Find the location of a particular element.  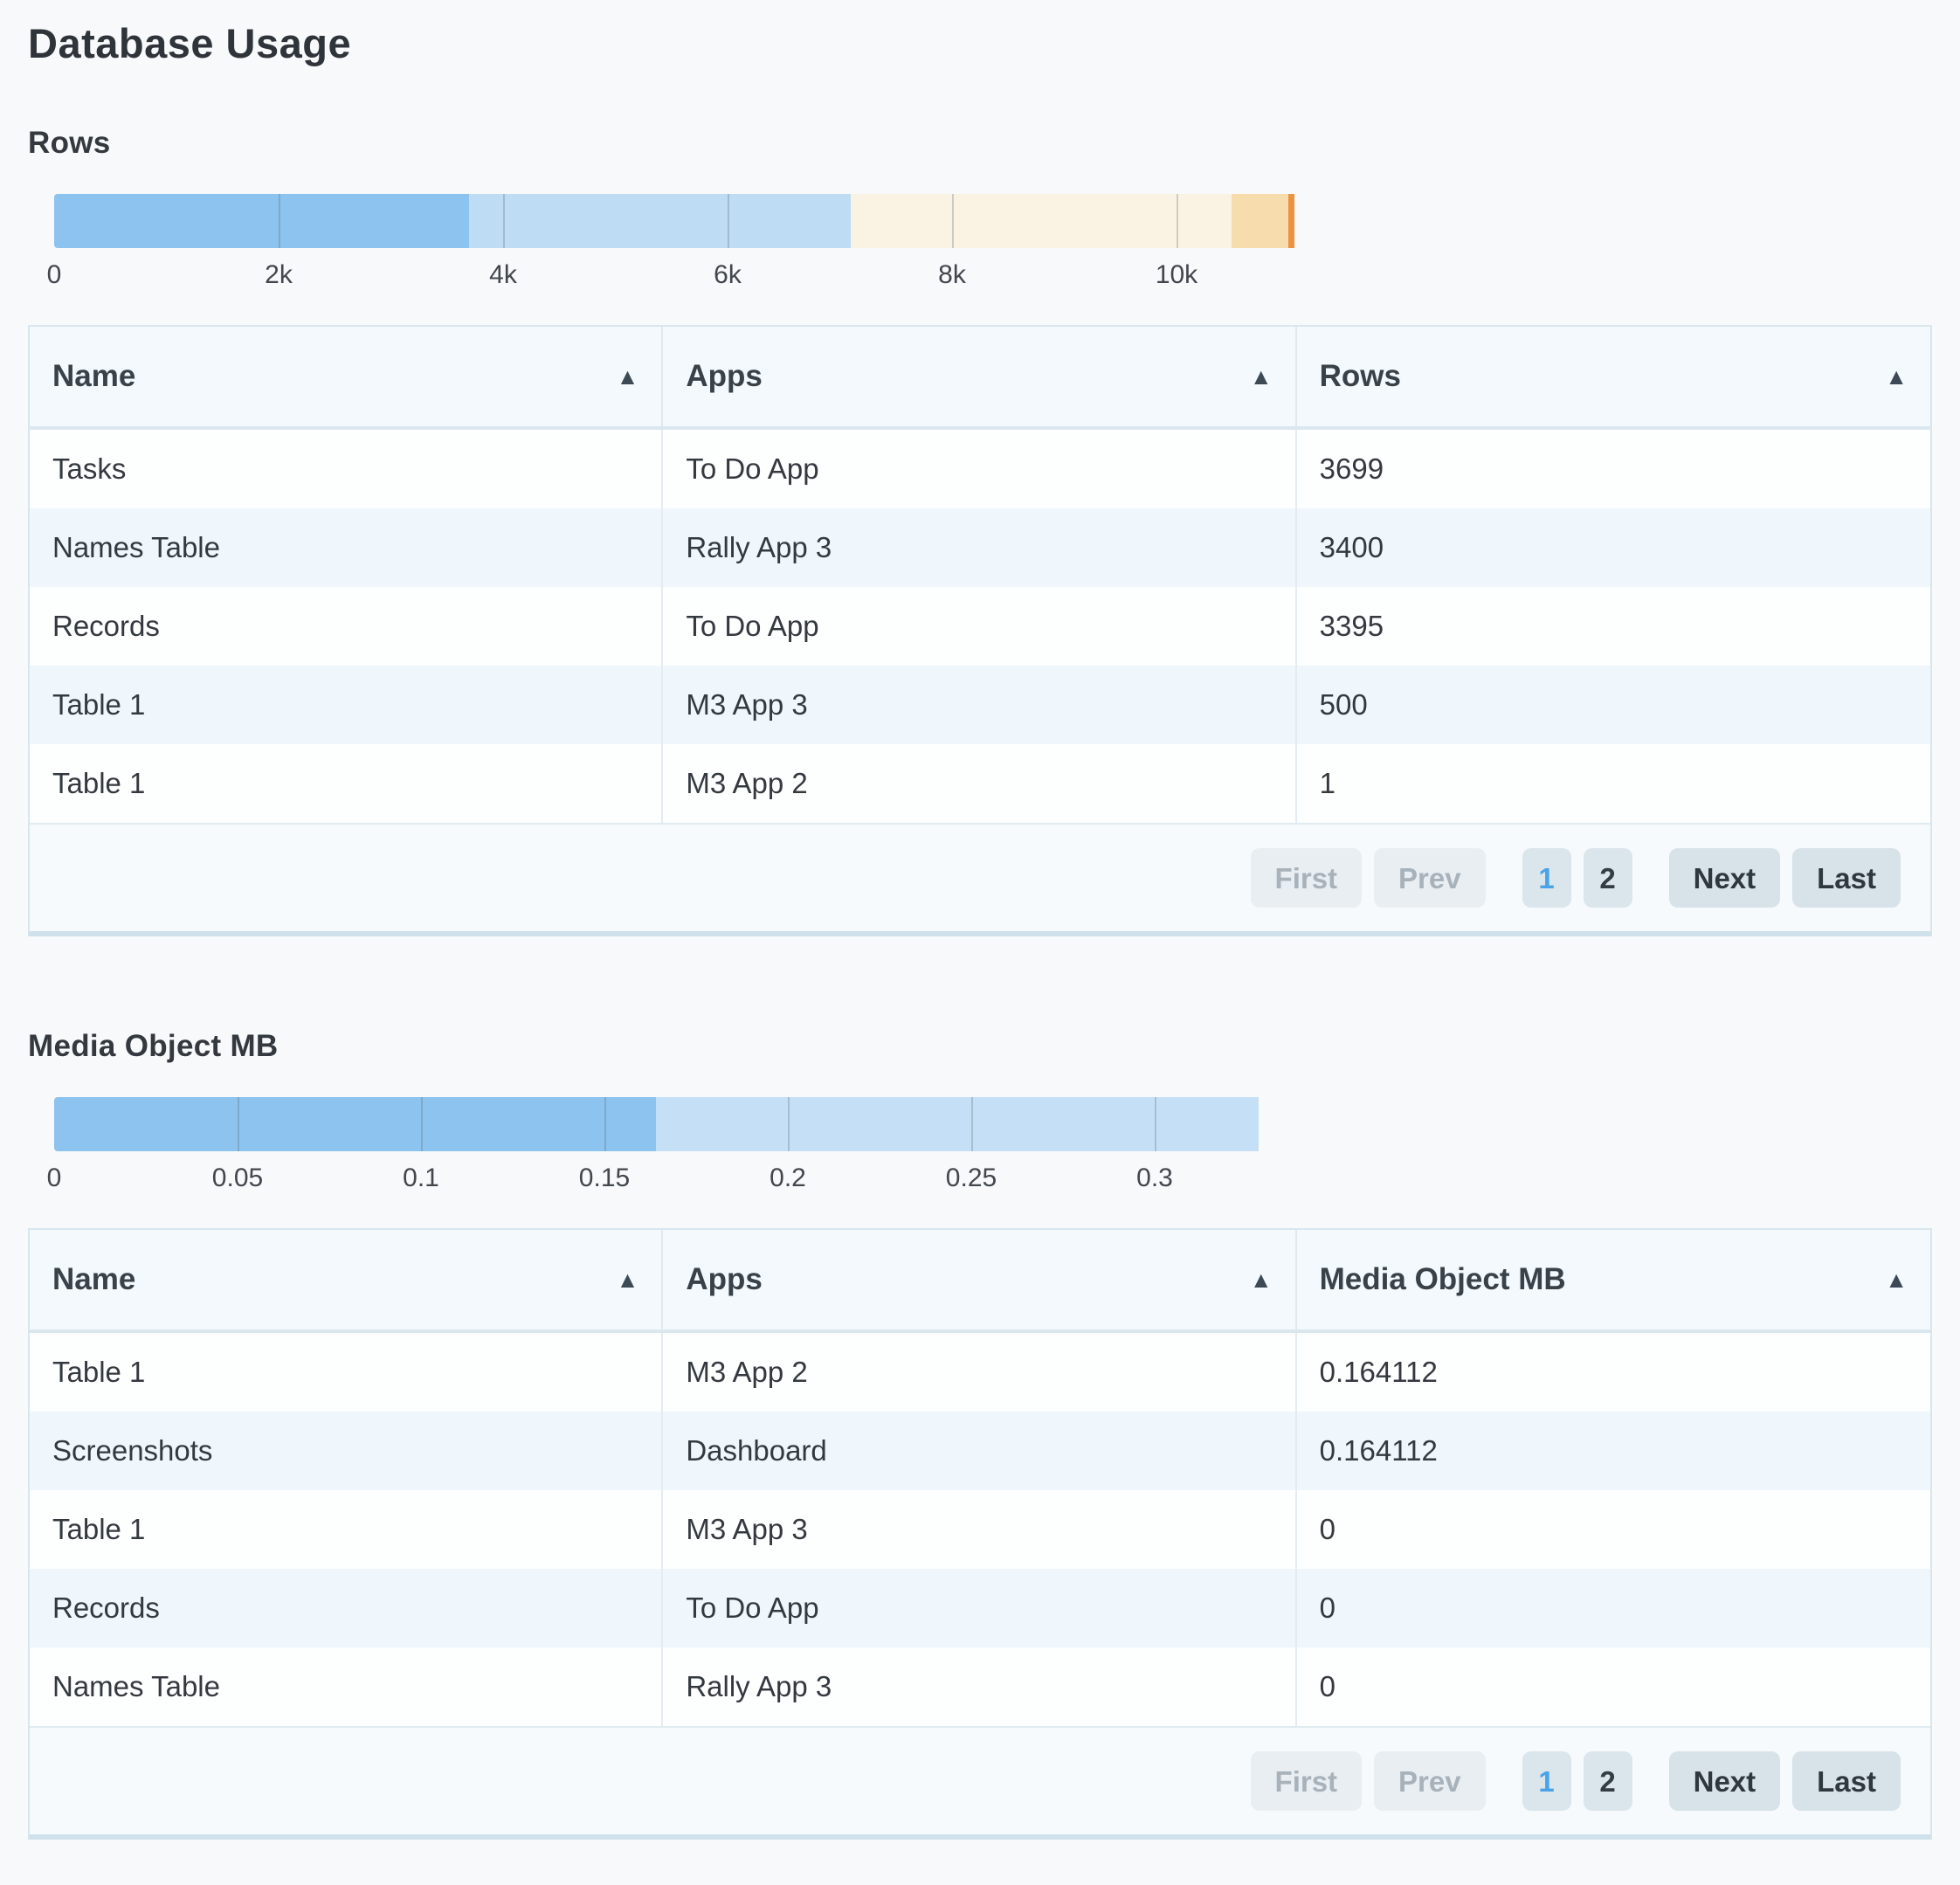

table-cell: 3699 is located at coordinates (1351, 469).